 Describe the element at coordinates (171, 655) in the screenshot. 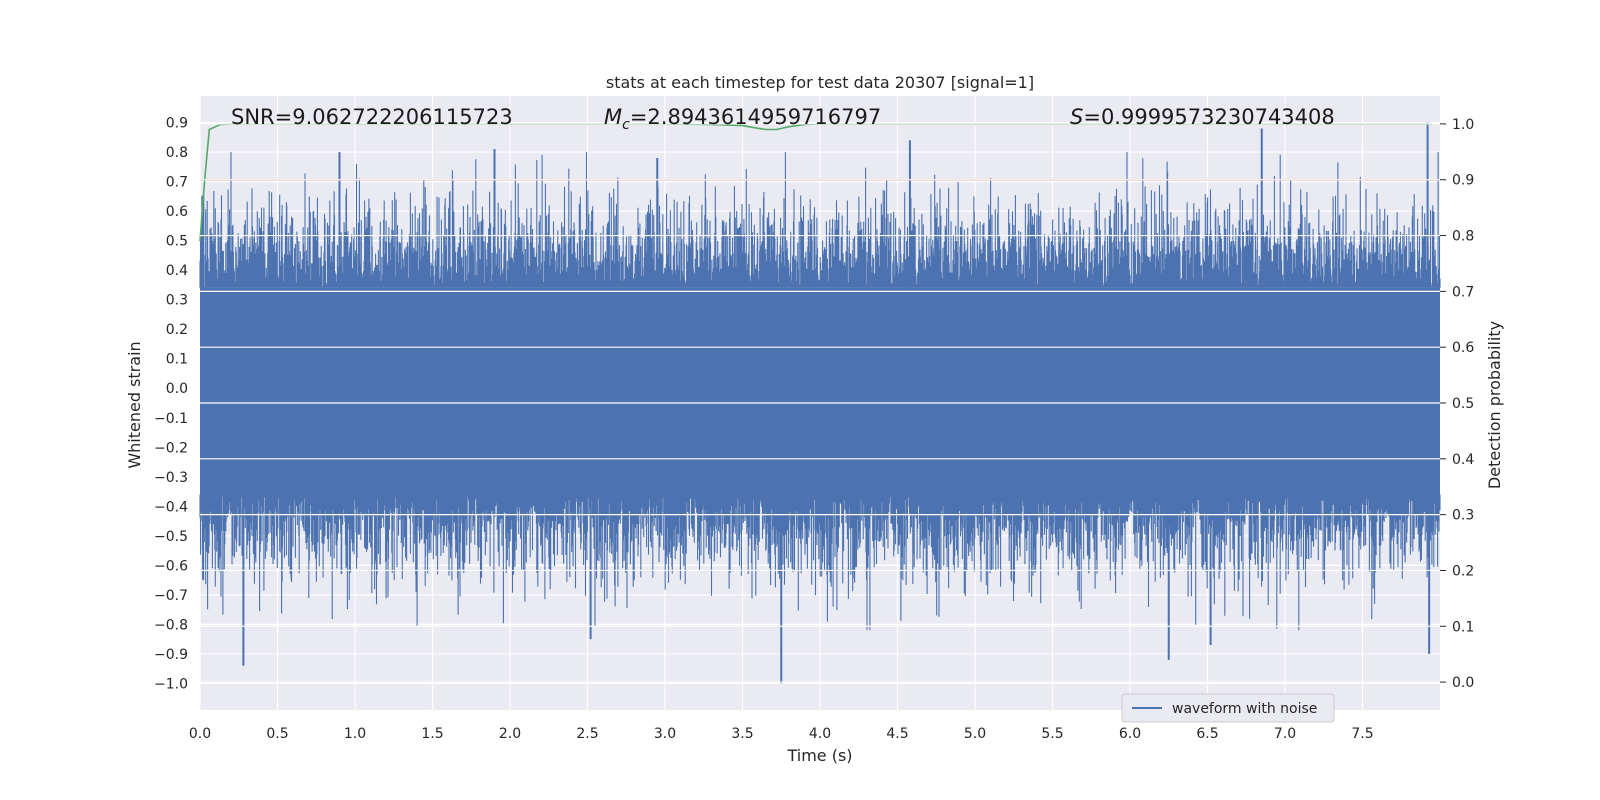

I see `y-tick-label-left: −0.9` at that location.